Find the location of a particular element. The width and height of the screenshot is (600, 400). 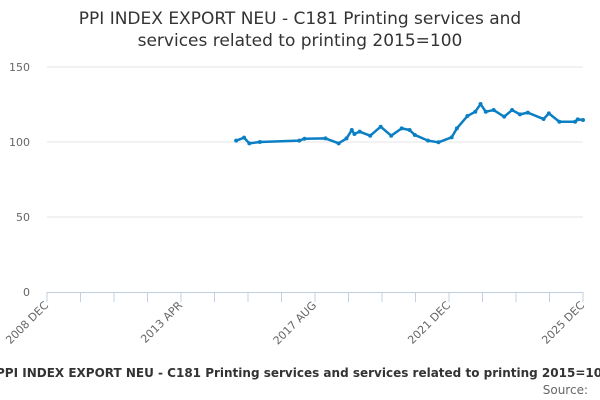

series-line is located at coordinates (409, 123).